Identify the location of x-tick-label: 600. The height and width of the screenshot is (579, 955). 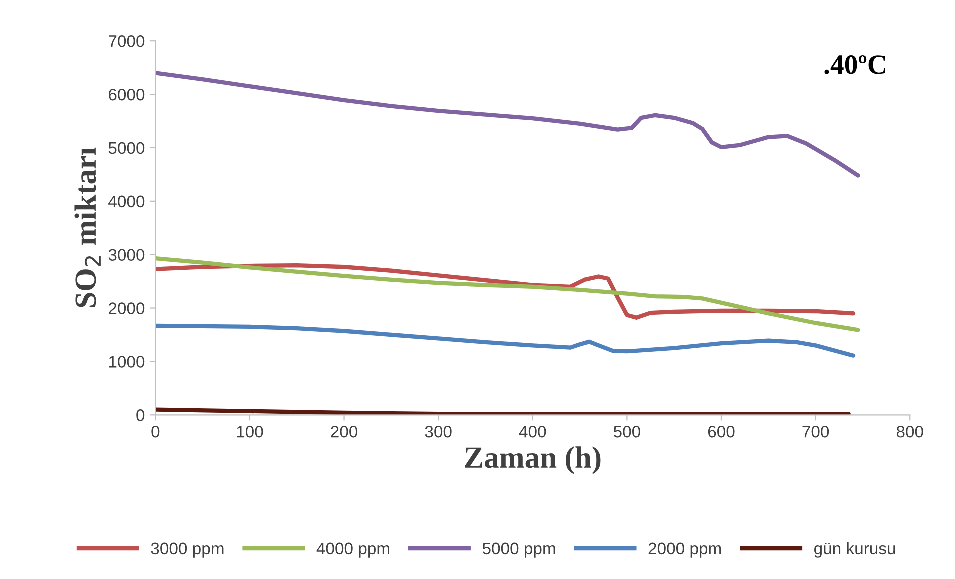
(721, 432).